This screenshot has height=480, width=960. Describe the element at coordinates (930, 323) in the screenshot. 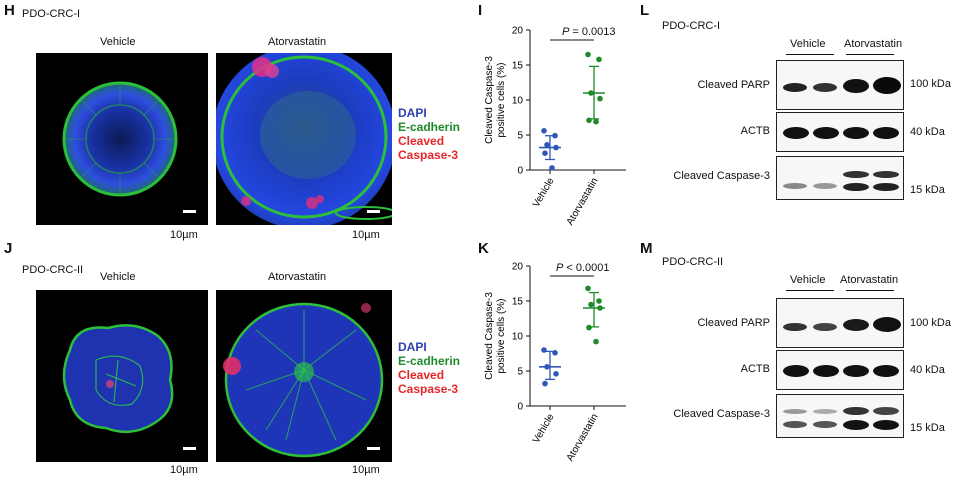

I see `marker-100kda-m: 100 kDa` at that location.